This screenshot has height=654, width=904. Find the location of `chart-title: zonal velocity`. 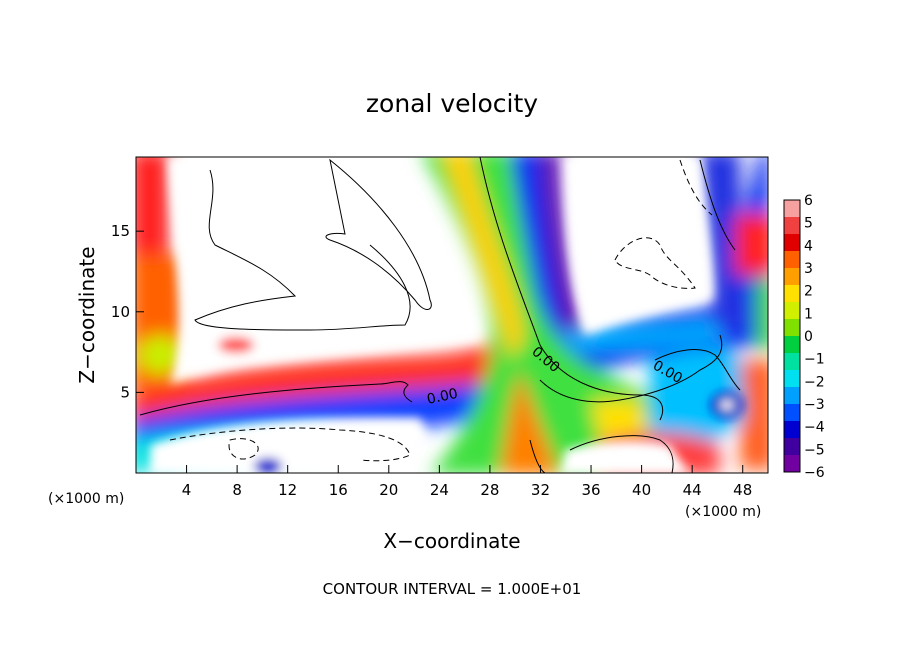

chart-title: zonal velocity is located at coordinates (452, 103).